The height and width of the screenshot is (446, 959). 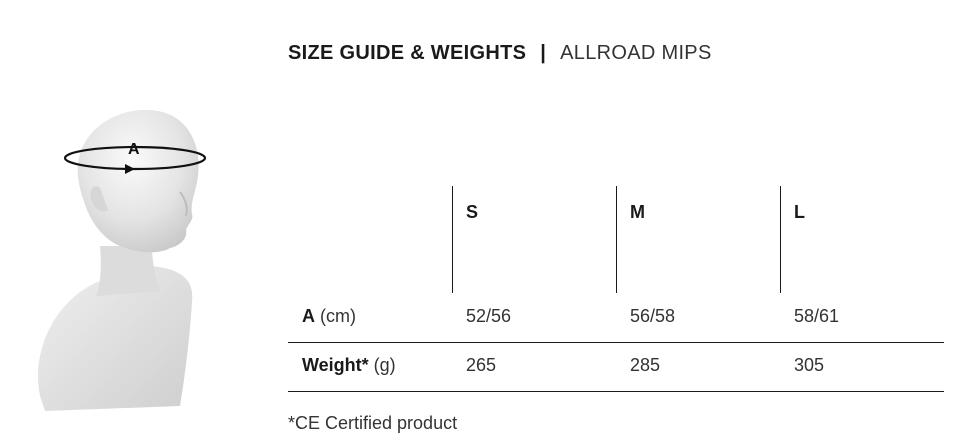 What do you see at coordinates (481, 365) in the screenshot?
I see `table-cell: 265` at bounding box center [481, 365].